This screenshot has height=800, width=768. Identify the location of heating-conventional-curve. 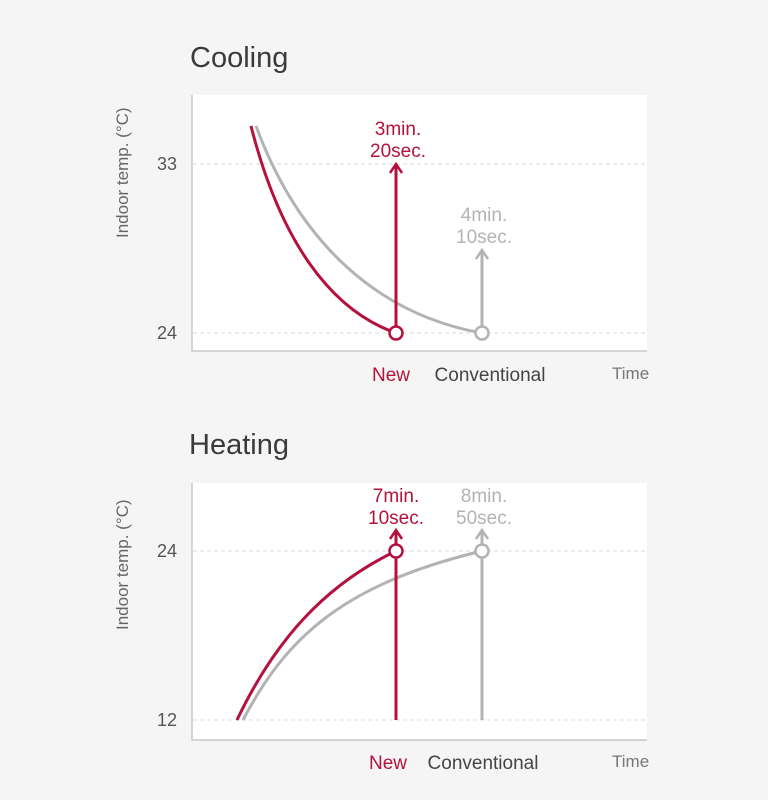
(362, 635).